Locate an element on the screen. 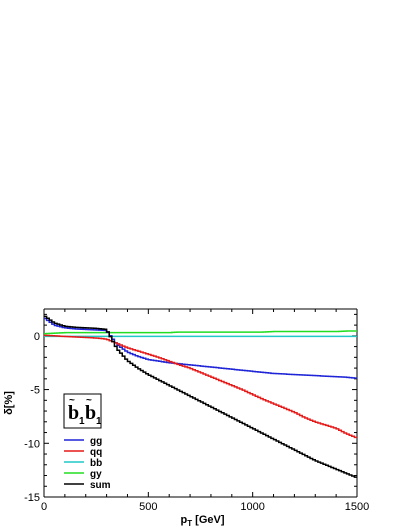  process-label-particle-2: b is located at coordinates (90, 413).